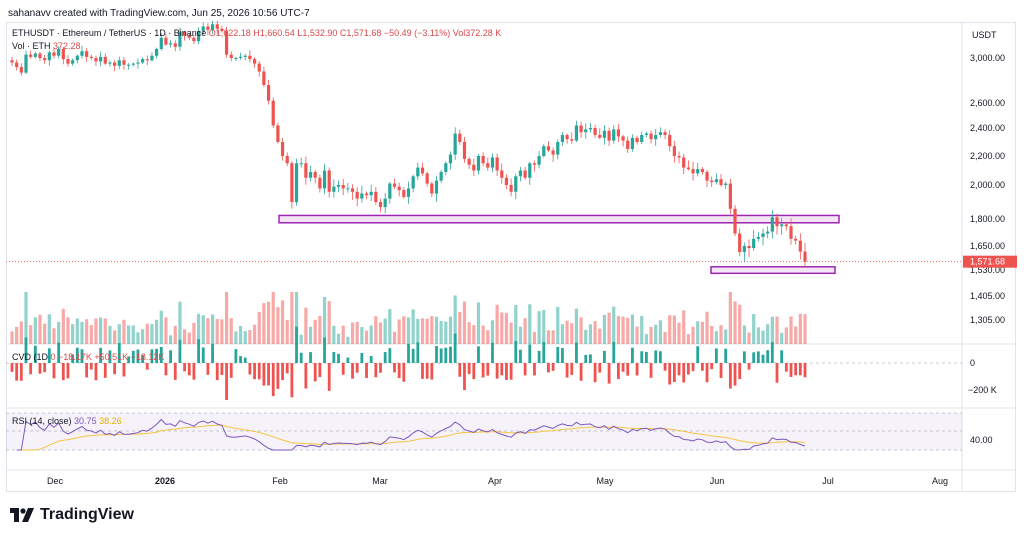  What do you see at coordinates (940, 481) in the screenshot?
I see `time-tick-label: Aug` at bounding box center [940, 481].